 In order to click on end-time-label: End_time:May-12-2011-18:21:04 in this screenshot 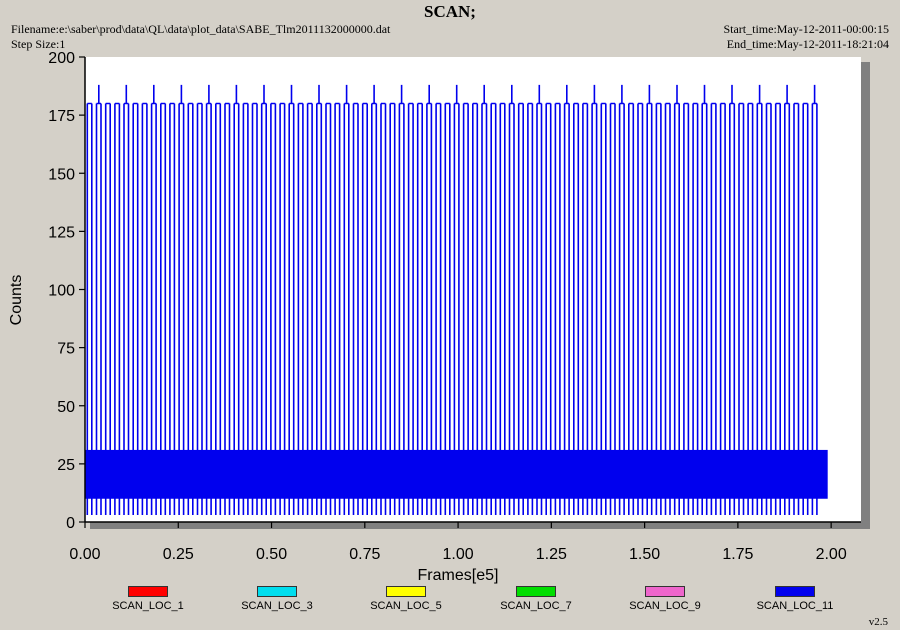, I will do `click(807, 44)`.